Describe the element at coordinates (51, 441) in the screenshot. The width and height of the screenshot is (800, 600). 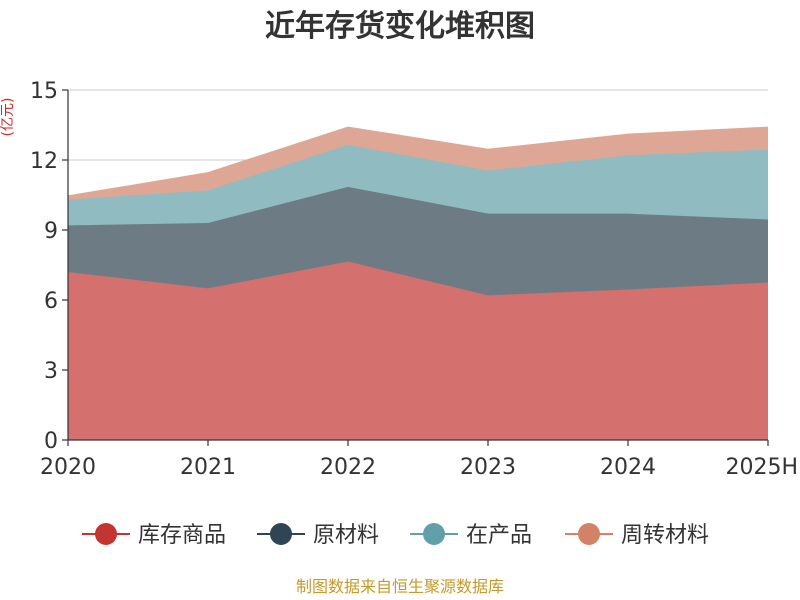
I see `y-tick-label-0: 0` at that location.